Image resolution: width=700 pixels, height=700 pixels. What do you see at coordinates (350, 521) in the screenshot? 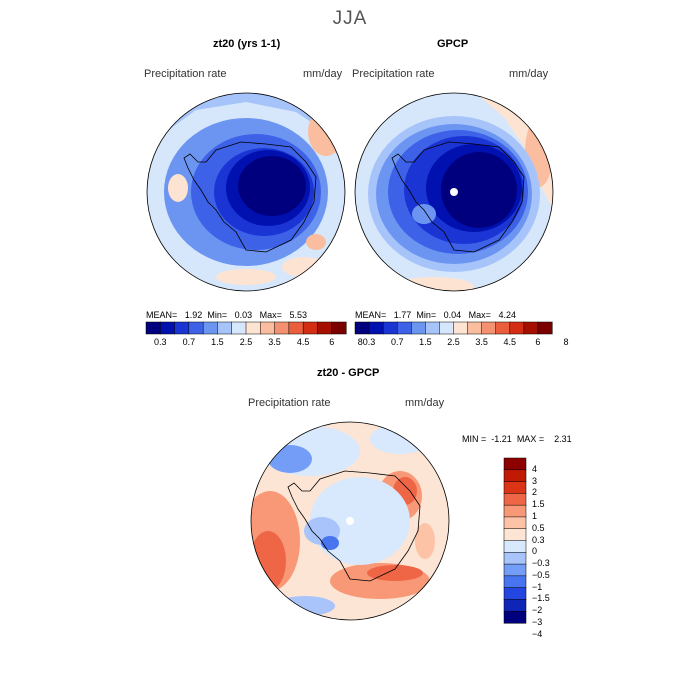
I see `diff-polar-map` at bounding box center [350, 521].